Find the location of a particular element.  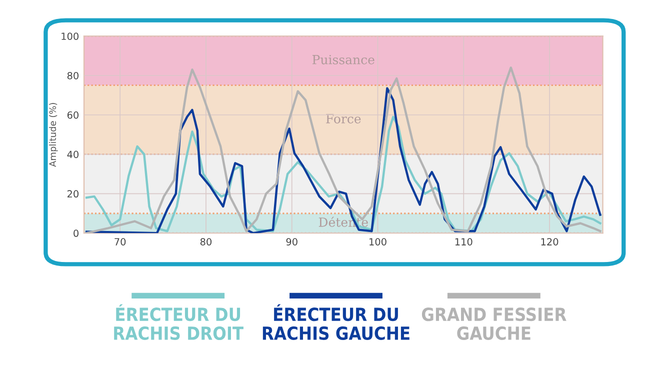

x-tick-label: 70 is located at coordinates (120, 242).